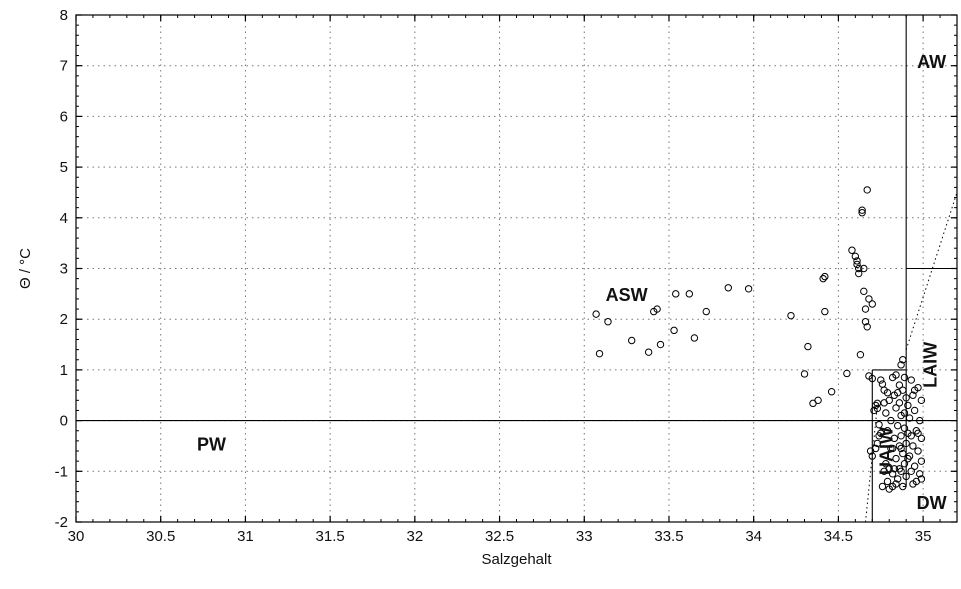 The height and width of the screenshot is (589, 961). Describe the element at coordinates (61, 471) in the screenshot. I see `y-tick-label: -1` at that location.